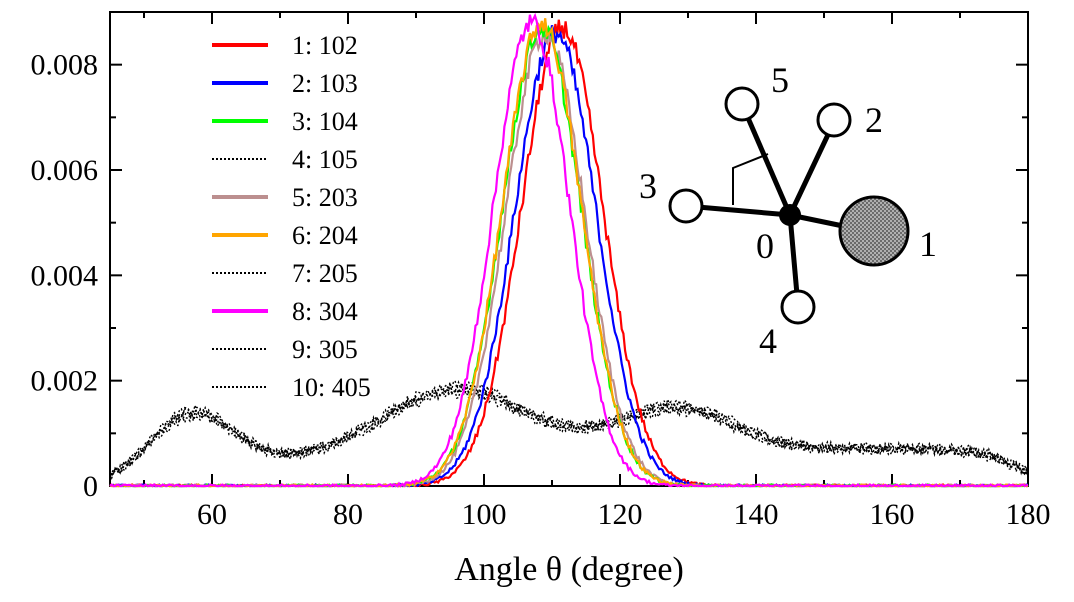 The height and width of the screenshot is (602, 1074). What do you see at coordinates (90, 486) in the screenshot?
I see `y-tick-label: 0` at bounding box center [90, 486].